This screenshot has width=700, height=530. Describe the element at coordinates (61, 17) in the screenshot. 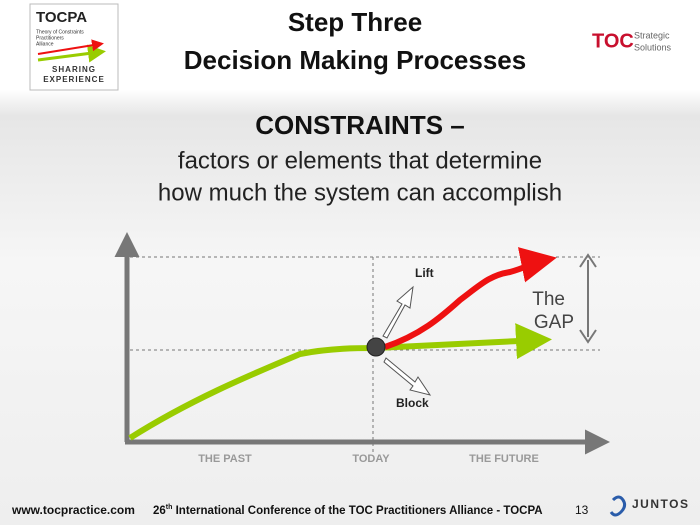

I see `logo-title: TOCPA` at that location.